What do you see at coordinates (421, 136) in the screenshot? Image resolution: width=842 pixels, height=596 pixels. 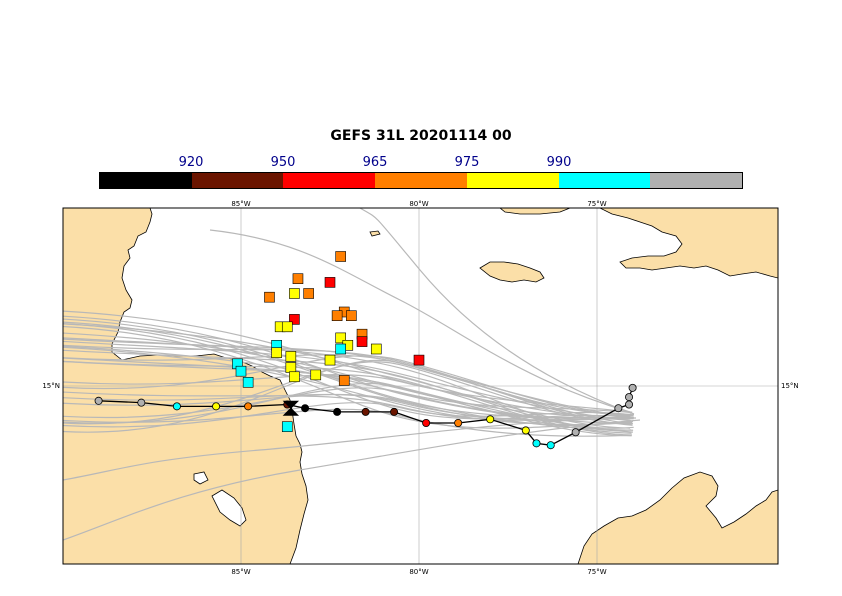 I see `chart-title: GEFS 31L 20201114 00` at bounding box center [421, 136].